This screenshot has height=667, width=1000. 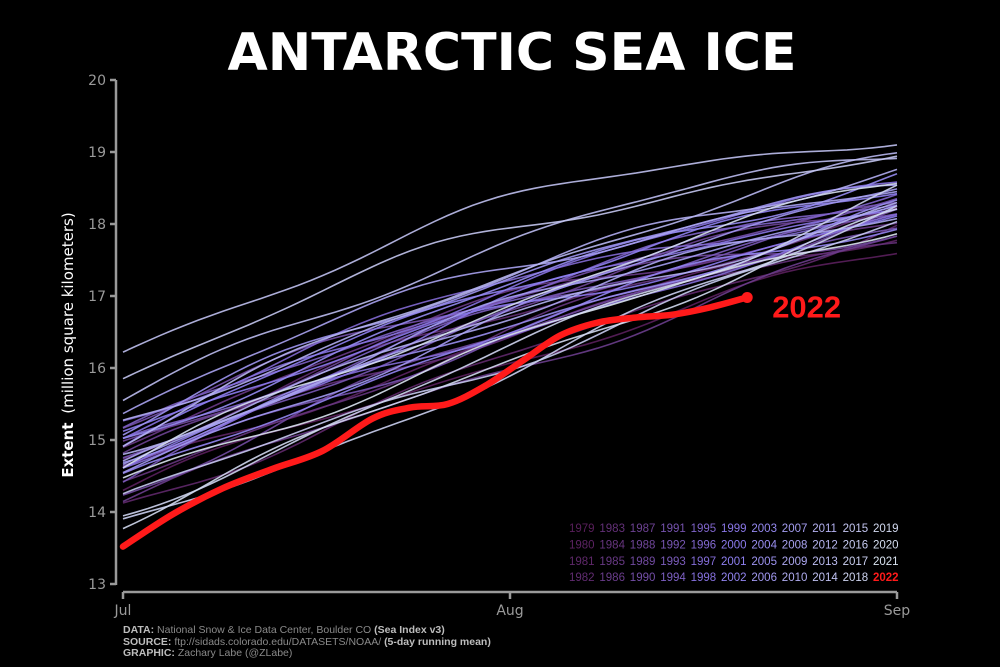 What do you see at coordinates (897, 611) in the screenshot?
I see `x-tick-label: Sep` at bounding box center [897, 611].